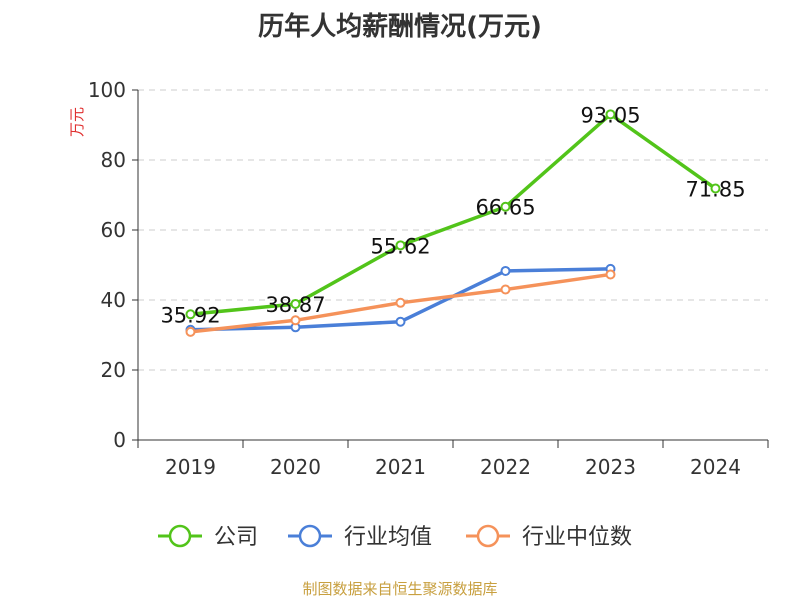 The width and height of the screenshot is (800, 600). Describe the element at coordinates (295, 467) in the screenshot. I see `x-tick-label: 2020` at that location.